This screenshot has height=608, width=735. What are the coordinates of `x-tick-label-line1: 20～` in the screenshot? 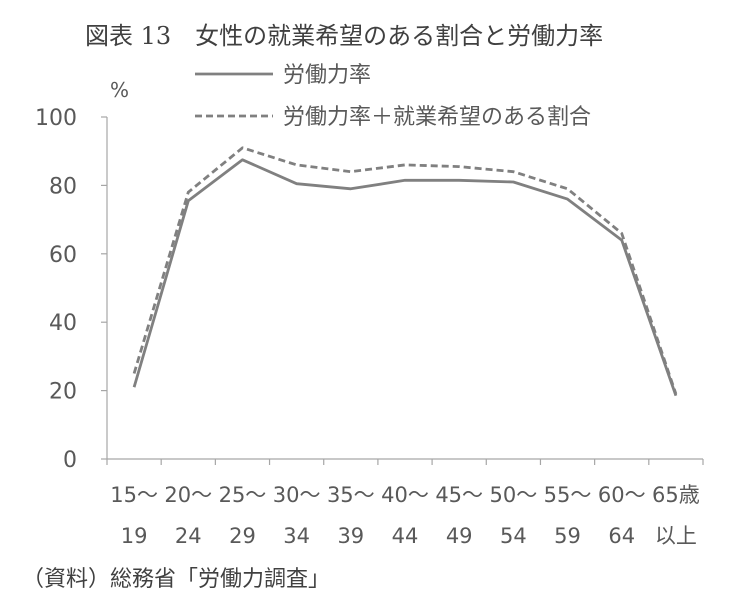 It's located at (188, 495).